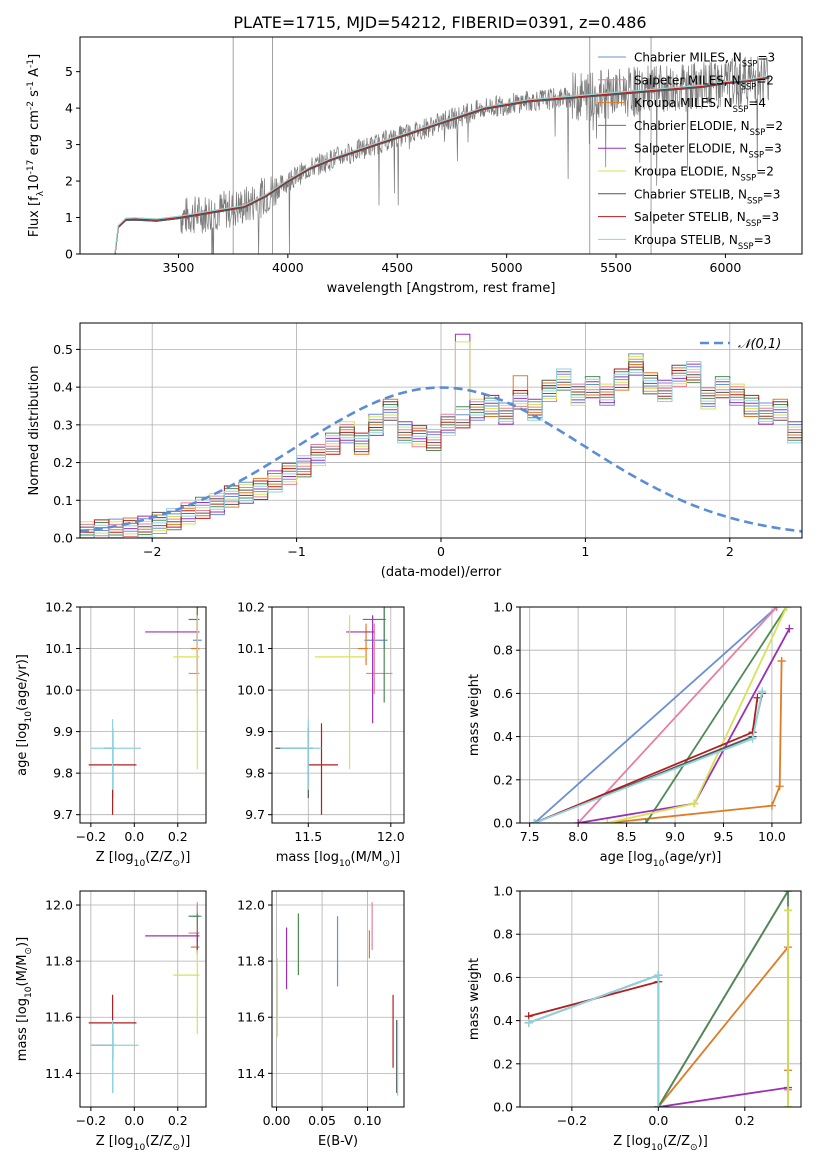 This screenshot has width=819, height=1170. I want to click on y-tick-label: 0.2, so click(503, 779).